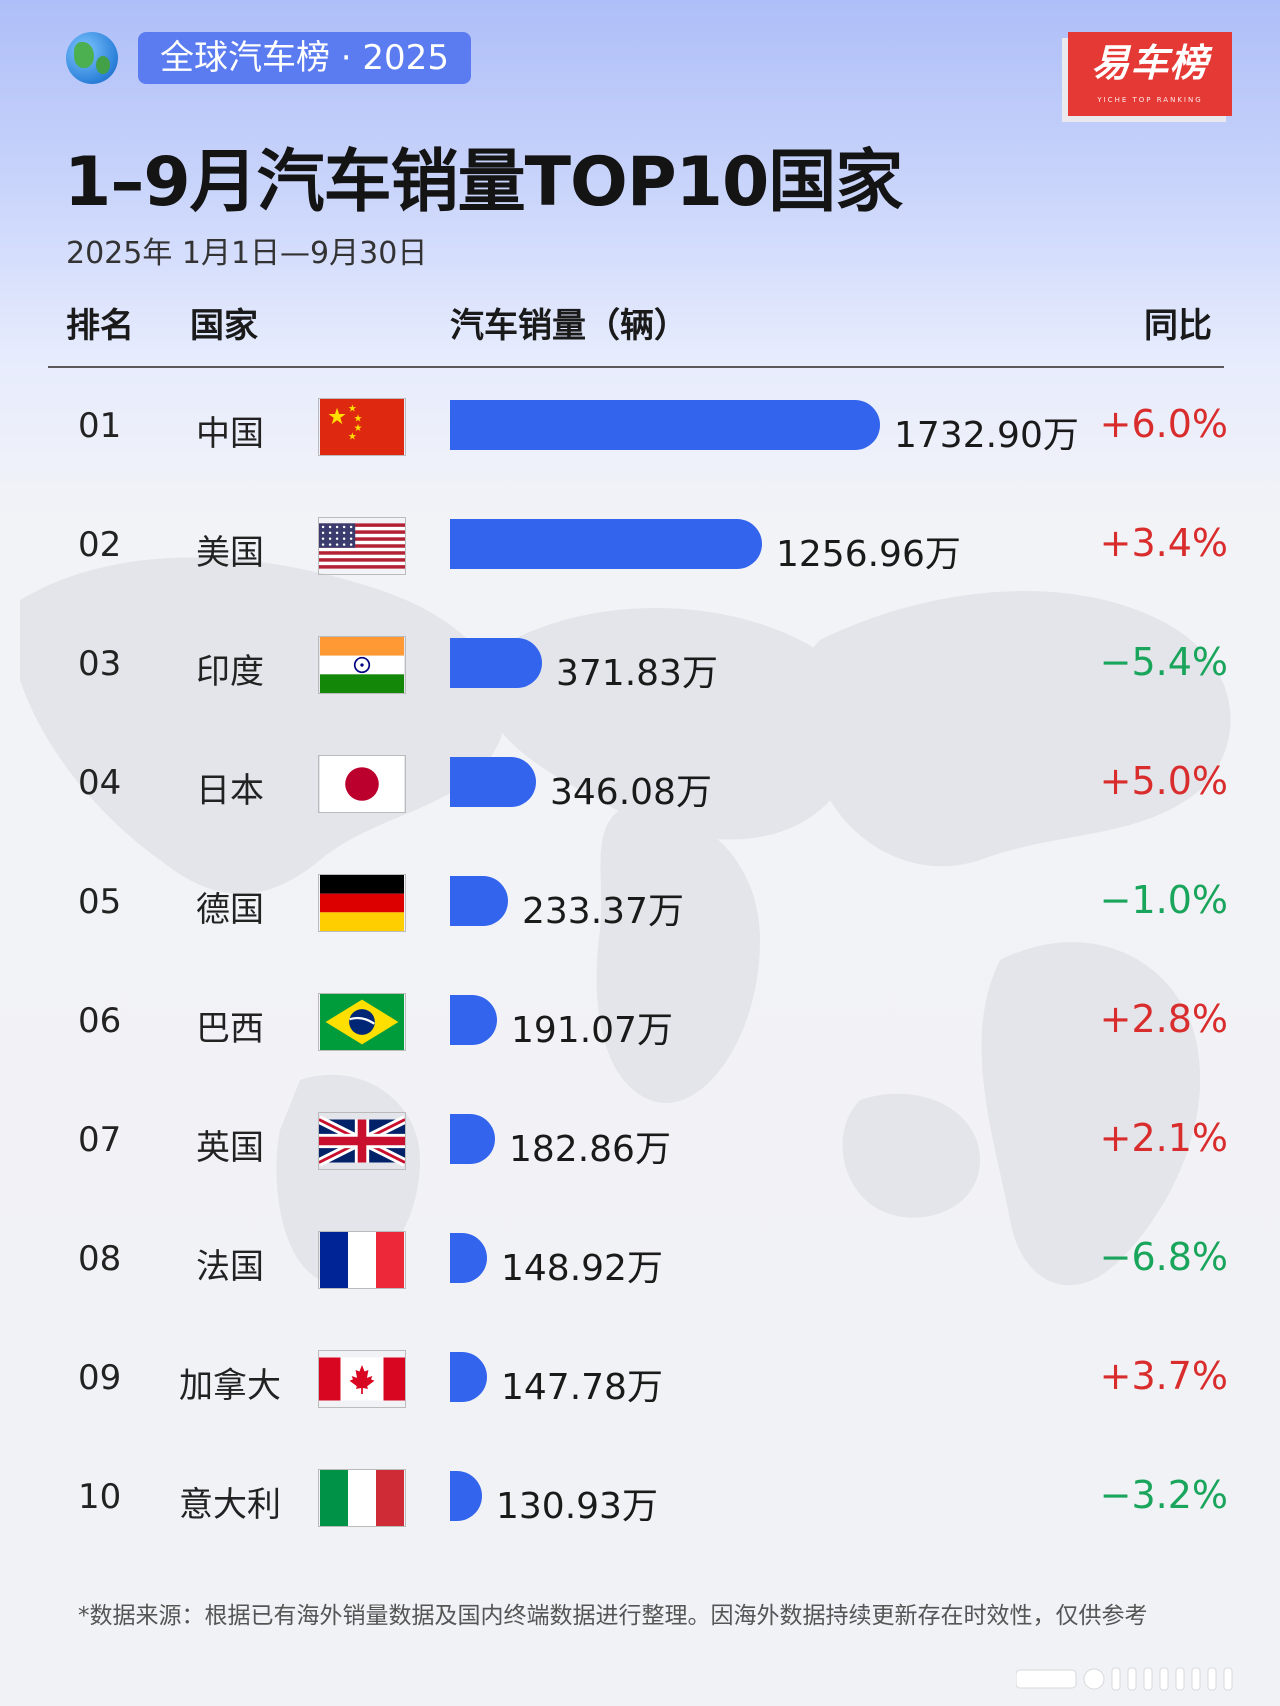 The image size is (1280, 1706). What do you see at coordinates (1150, 63) in the screenshot?
I see `brand-name: 易车榜` at bounding box center [1150, 63].